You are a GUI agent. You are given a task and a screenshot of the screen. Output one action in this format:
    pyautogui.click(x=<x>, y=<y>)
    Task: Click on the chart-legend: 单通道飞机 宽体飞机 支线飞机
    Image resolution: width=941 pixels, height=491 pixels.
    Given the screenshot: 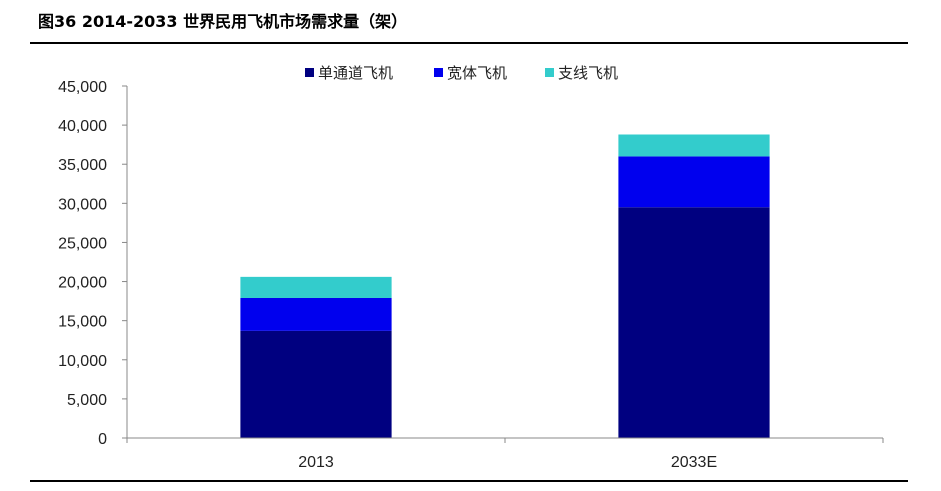 What is the action you would take?
    pyautogui.click(x=461, y=73)
    